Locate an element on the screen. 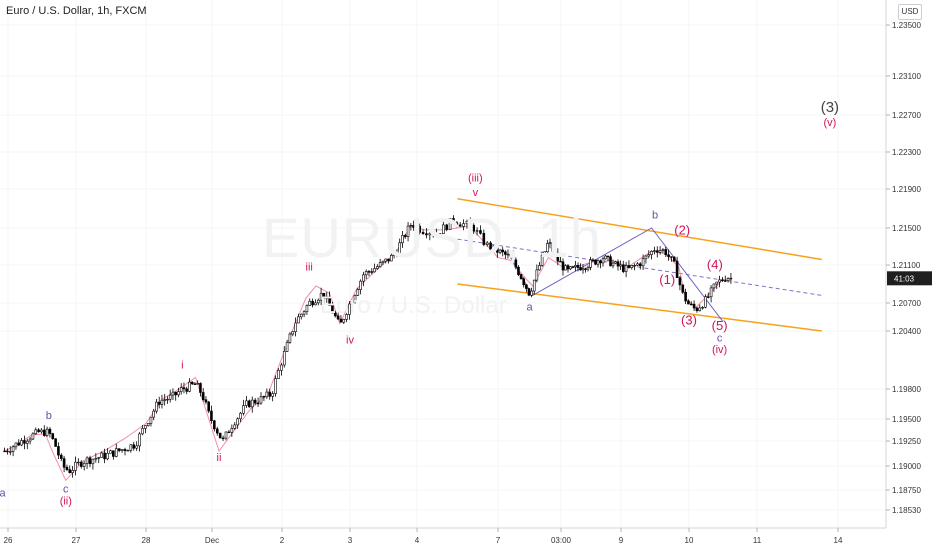 This screenshot has width=932, height=550. wave-label: v is located at coordinates (476, 193).